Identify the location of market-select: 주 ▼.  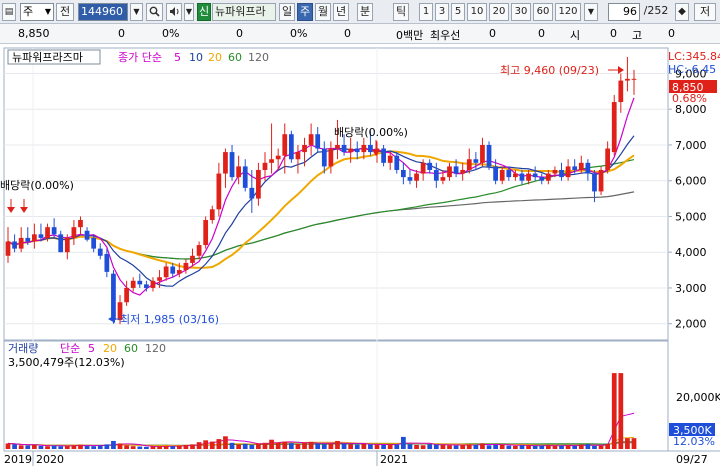
(37, 12).